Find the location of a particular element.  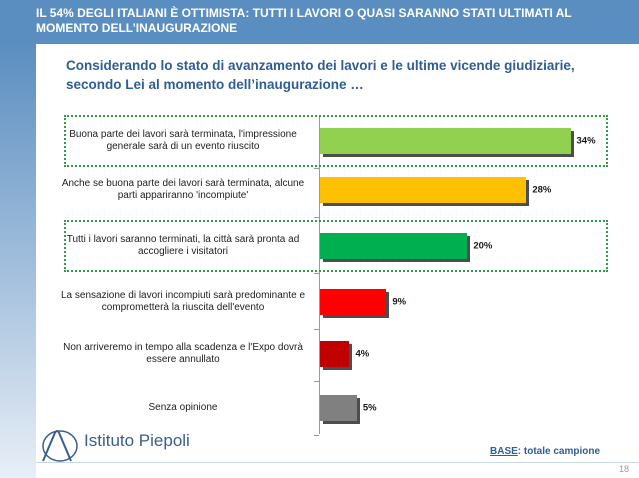

istituto-piepoli-logo is located at coordinates (60, 446).